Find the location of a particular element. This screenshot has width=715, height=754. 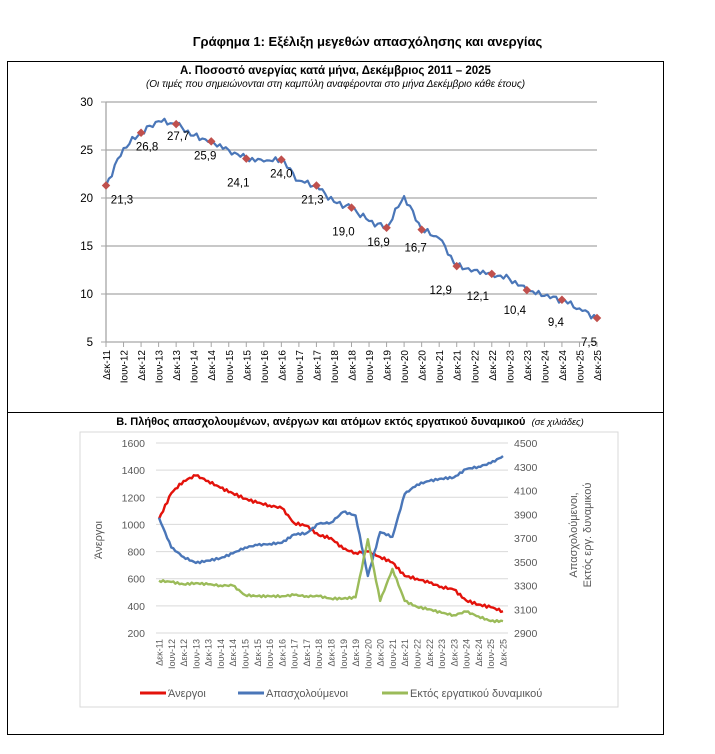

chart-a-xtick-label: Ιουν-16 is located at coordinates (265, 367).